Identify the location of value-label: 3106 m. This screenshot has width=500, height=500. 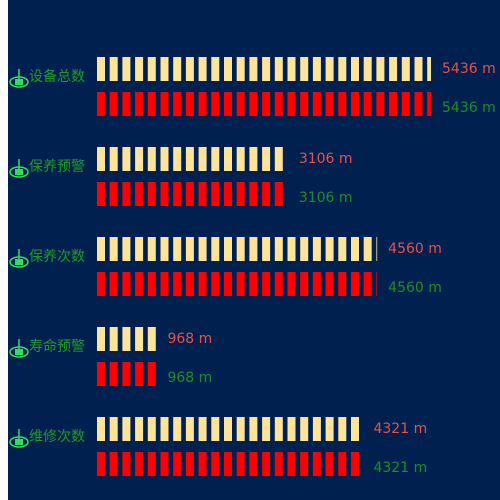
(326, 159).